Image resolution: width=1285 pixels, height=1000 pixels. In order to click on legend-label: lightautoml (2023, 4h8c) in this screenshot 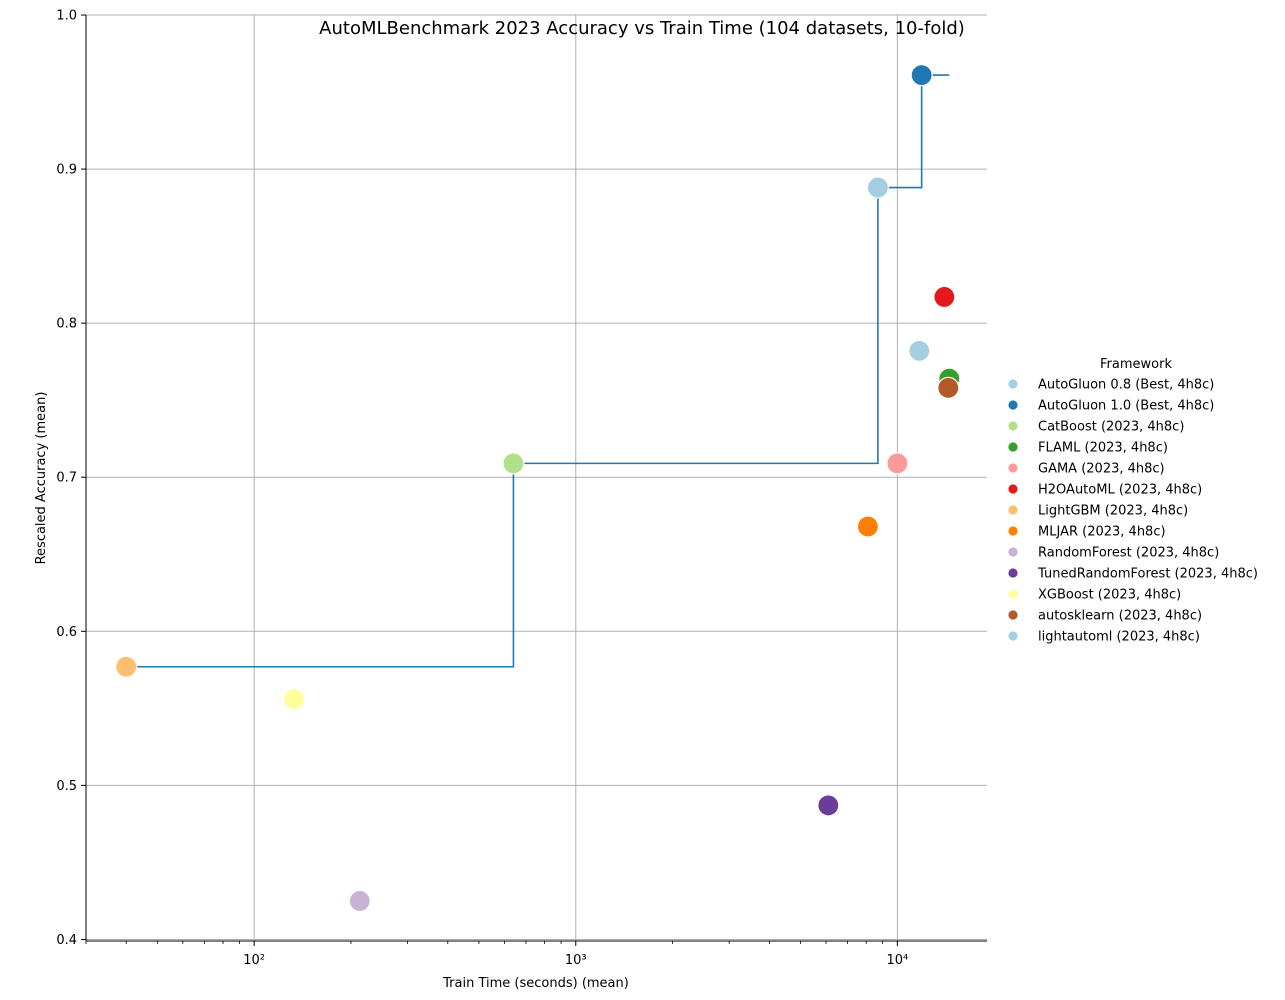, I will do `click(1119, 637)`.